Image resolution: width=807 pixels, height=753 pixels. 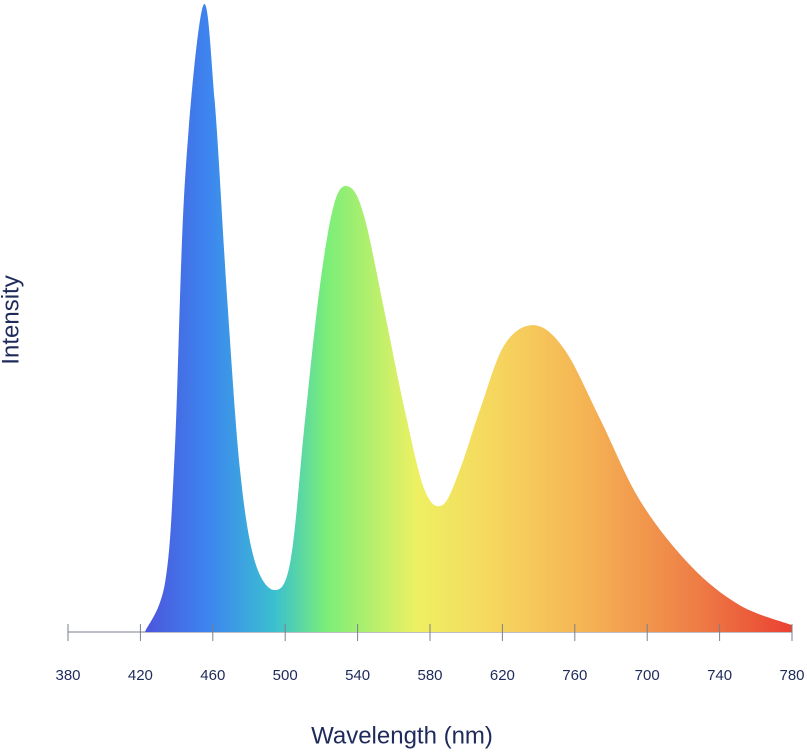 I want to click on x-tick-label: 700, so click(x=647, y=675).